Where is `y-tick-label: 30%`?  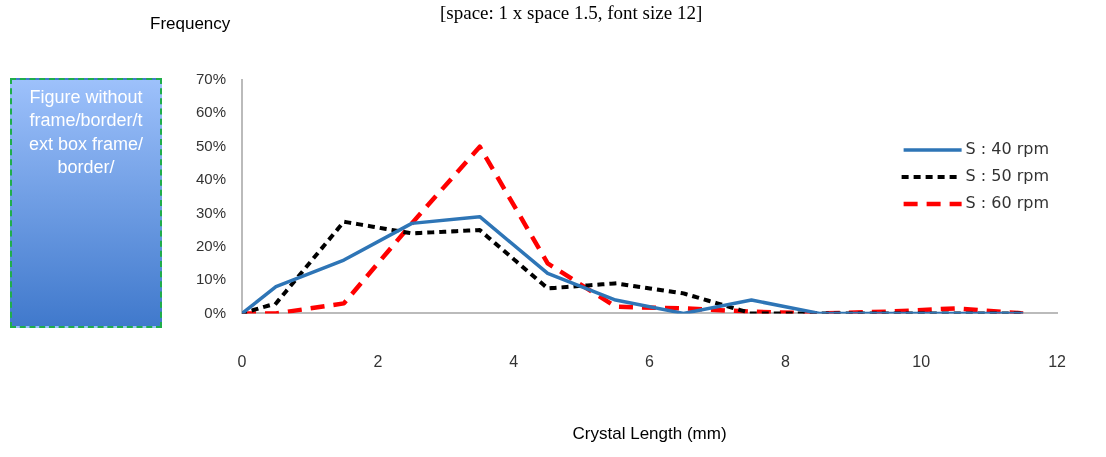
y-tick-label: 30% is located at coordinates (211, 212).